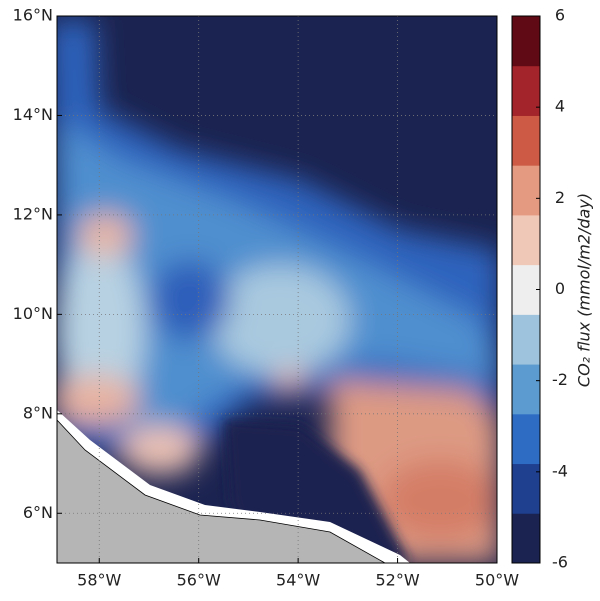 The width and height of the screenshot is (600, 601). I want to click on y-tick-label: 16°N, so click(33, 15).